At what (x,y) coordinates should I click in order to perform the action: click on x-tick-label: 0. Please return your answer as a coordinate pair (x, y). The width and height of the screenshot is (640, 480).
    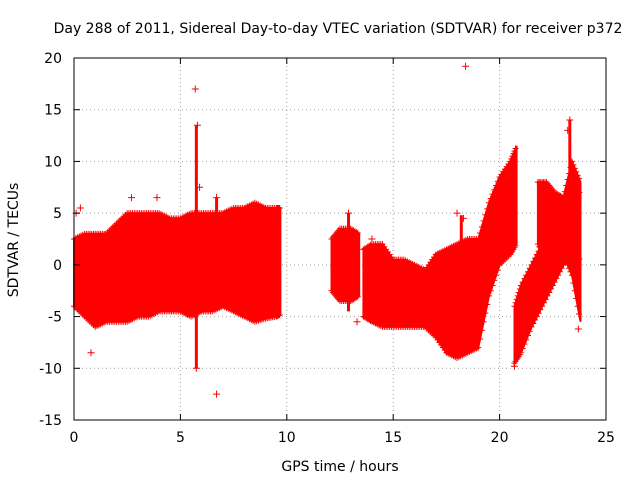
    Looking at the image, I should click on (74, 438).